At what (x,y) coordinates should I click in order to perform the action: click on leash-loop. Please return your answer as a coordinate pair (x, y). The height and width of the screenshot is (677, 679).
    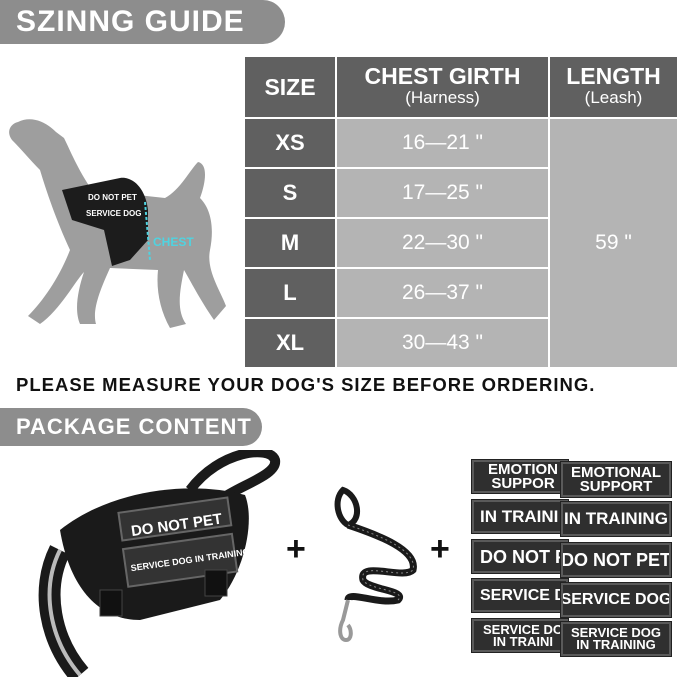
    Looking at the image, I should click on (347, 507).